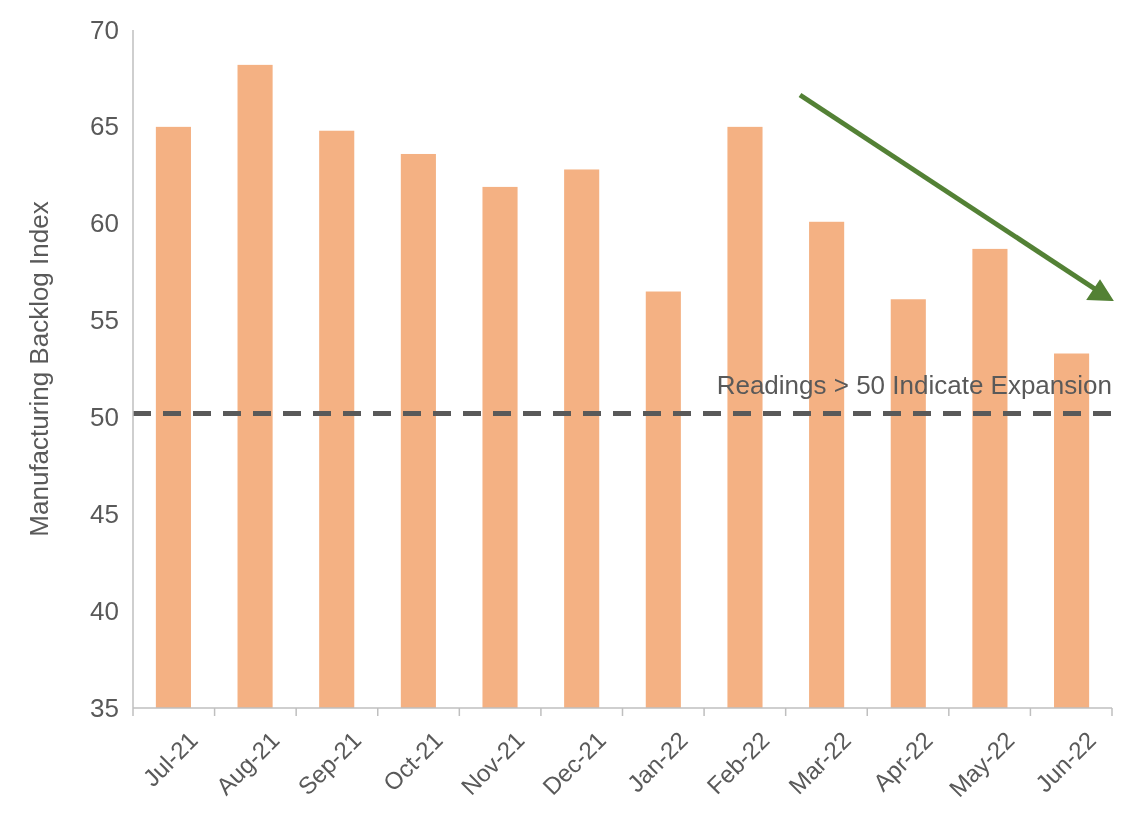 The image size is (1130, 820). Describe the element at coordinates (39, 369) in the screenshot. I see `y-axis-title: Manufacturing Backlog Index` at that location.